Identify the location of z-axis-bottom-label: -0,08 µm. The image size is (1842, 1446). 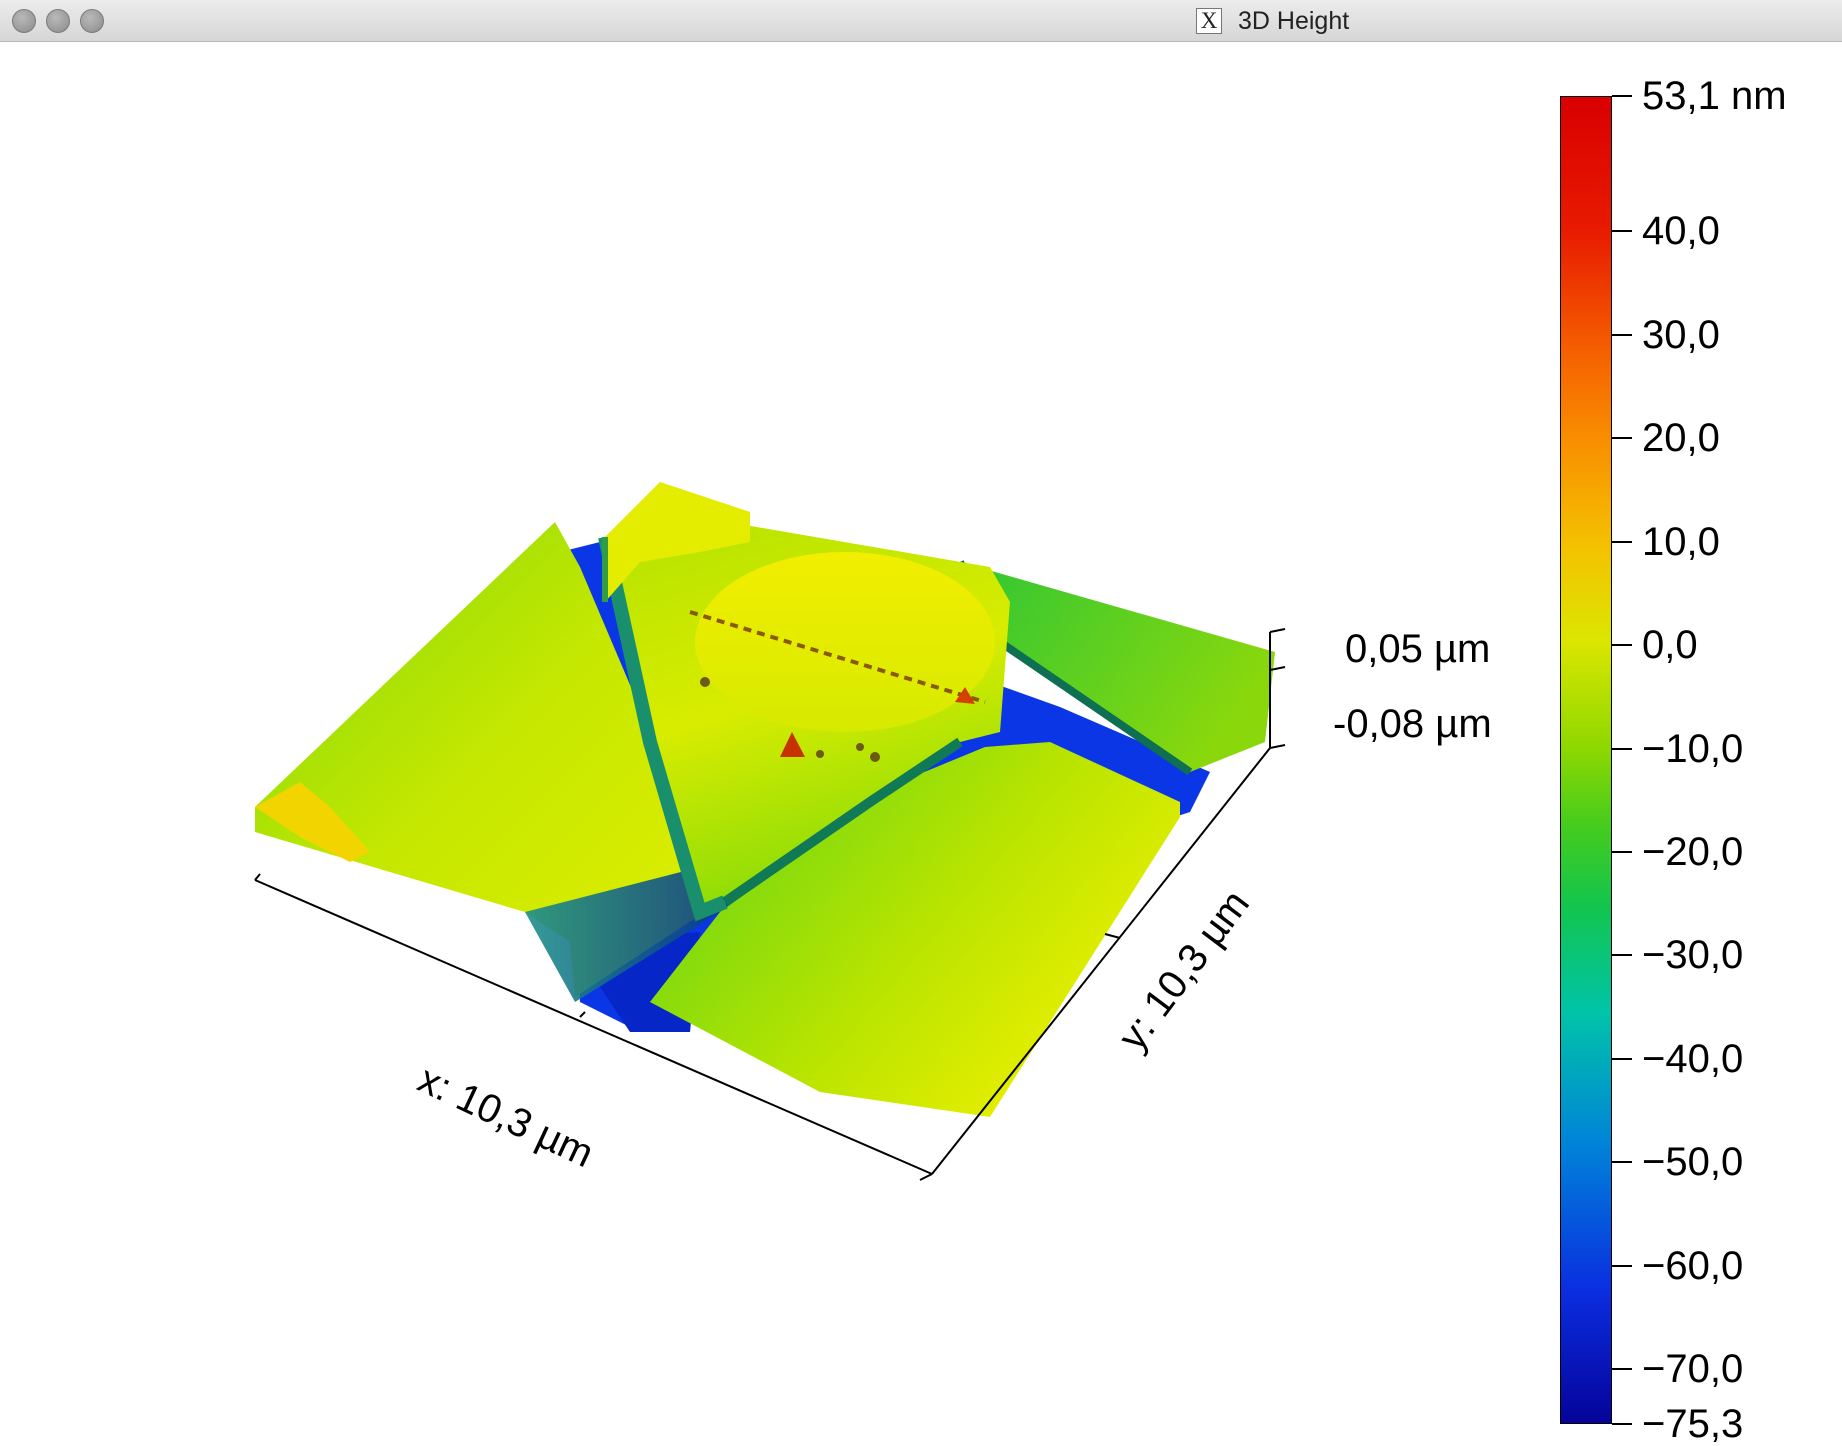
(1412, 724).